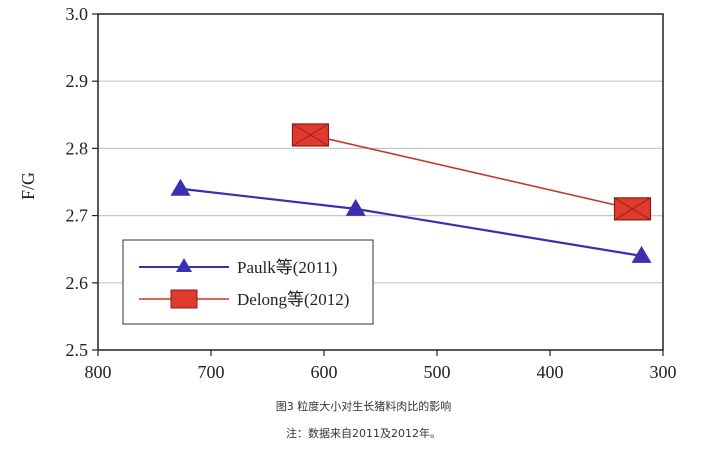 The width and height of the screenshot is (727, 460). I want to click on legend-marker-paulk, so click(184, 265).